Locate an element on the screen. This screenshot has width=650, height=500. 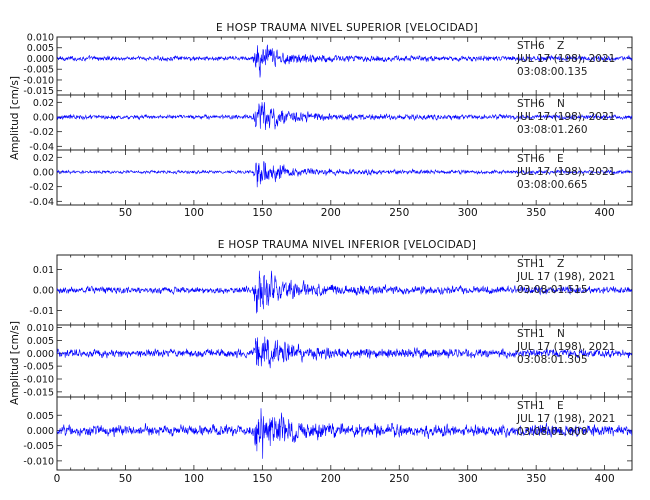
time-label: 03:08:00.665 is located at coordinates (552, 185).